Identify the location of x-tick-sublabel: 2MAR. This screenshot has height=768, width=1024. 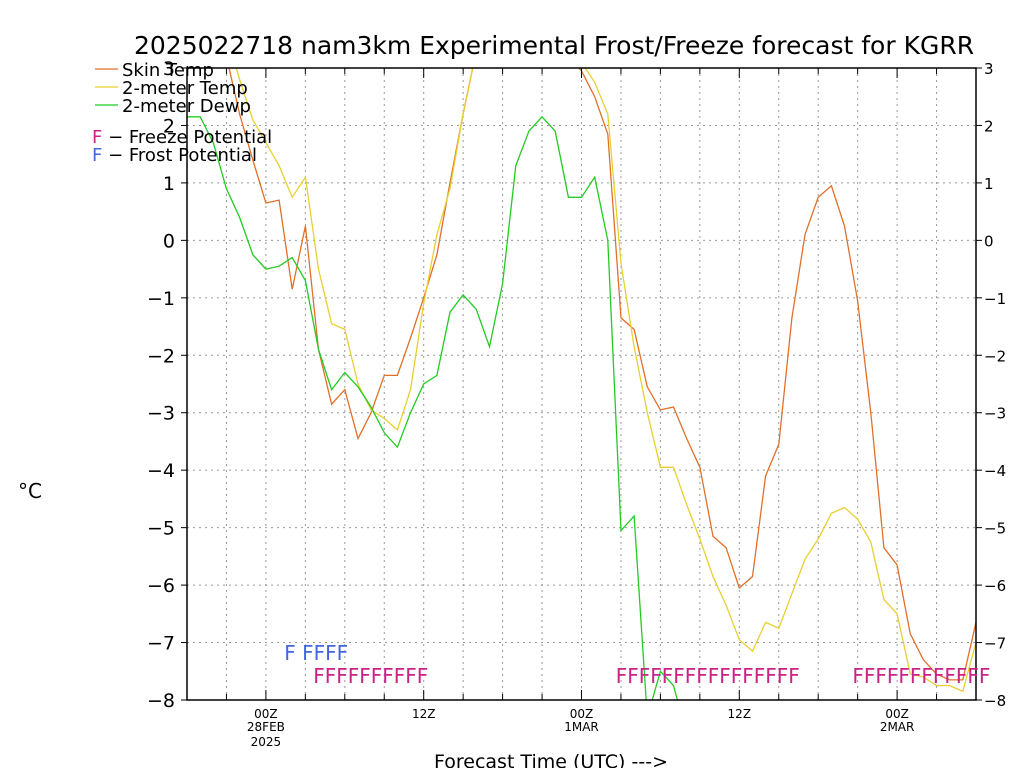
(897, 727).